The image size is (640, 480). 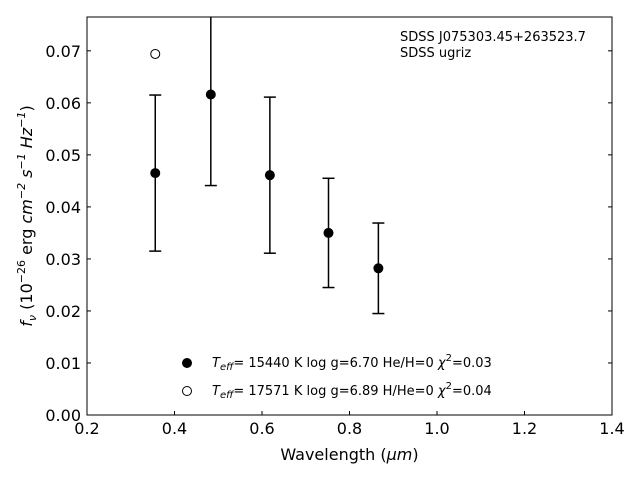 What do you see at coordinates (27, 215) in the screenshot?
I see `y-axis-label: fν (10−26 erg cm−2 s−1 Hz−1)` at bounding box center [27, 215].